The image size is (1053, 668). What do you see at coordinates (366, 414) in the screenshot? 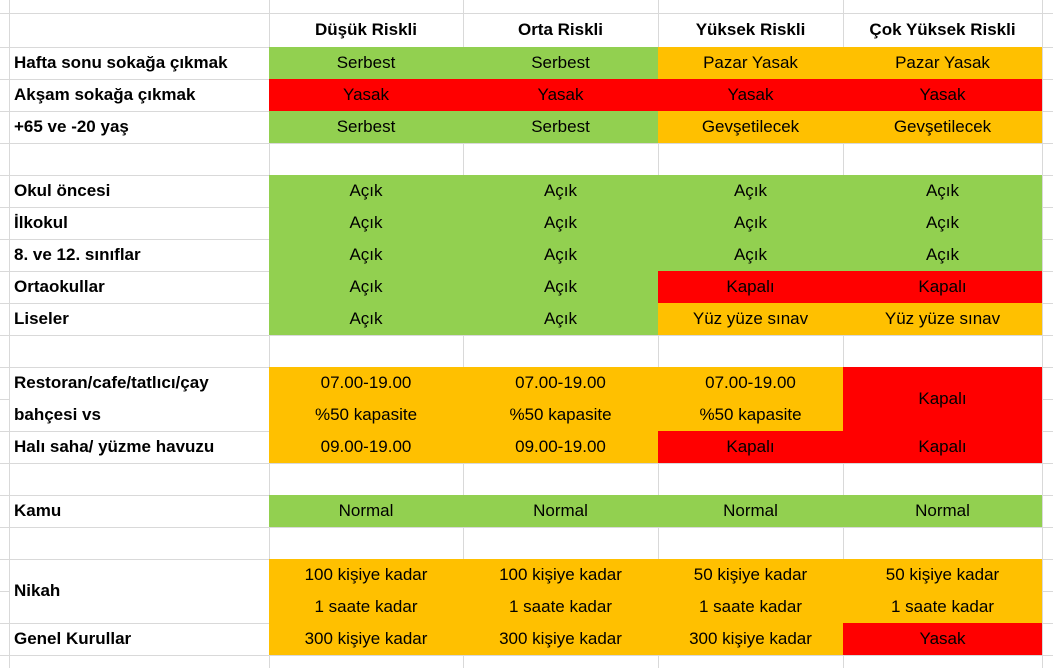
I see `cell-value: %50 kapasite` at bounding box center [366, 414].